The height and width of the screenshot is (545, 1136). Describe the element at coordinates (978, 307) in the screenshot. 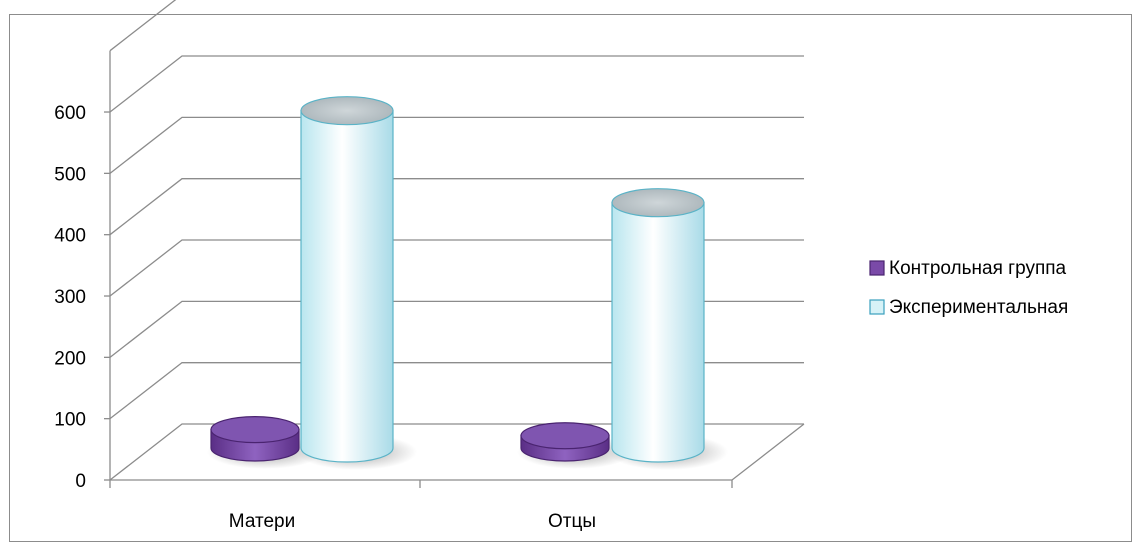

I see `legend-label: Экспериментальная` at that location.